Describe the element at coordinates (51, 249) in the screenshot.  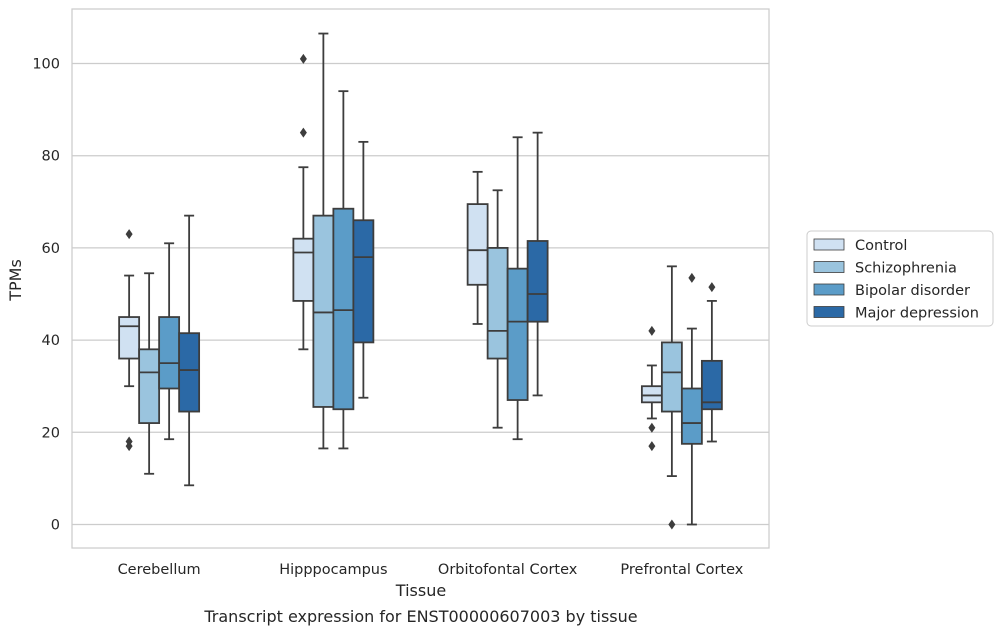
I see `y-tick-label: 60` at that location.